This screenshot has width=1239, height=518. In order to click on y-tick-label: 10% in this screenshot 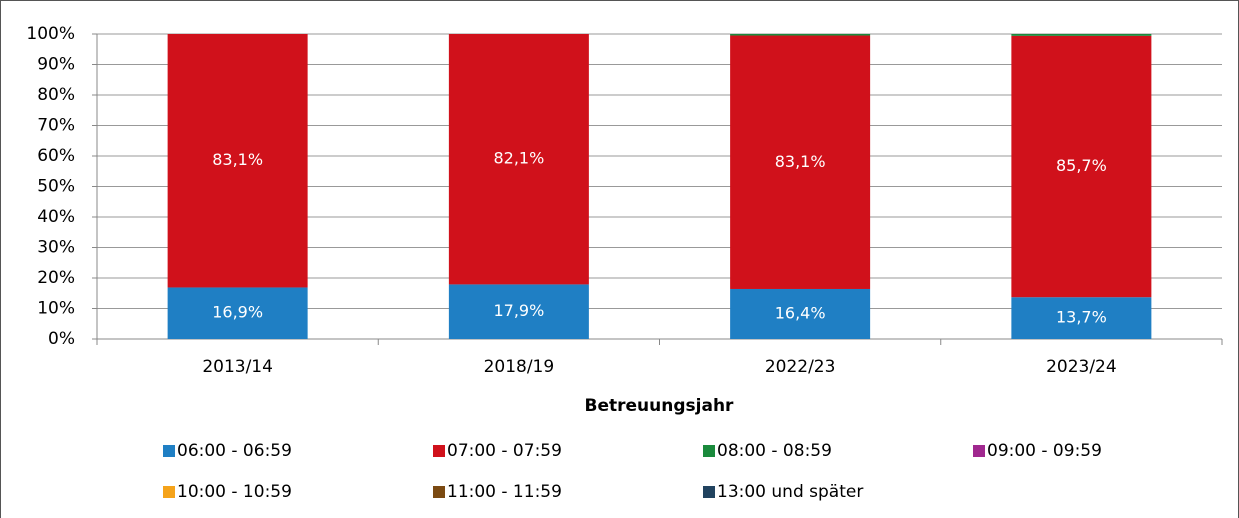, I will do `click(56, 309)`.